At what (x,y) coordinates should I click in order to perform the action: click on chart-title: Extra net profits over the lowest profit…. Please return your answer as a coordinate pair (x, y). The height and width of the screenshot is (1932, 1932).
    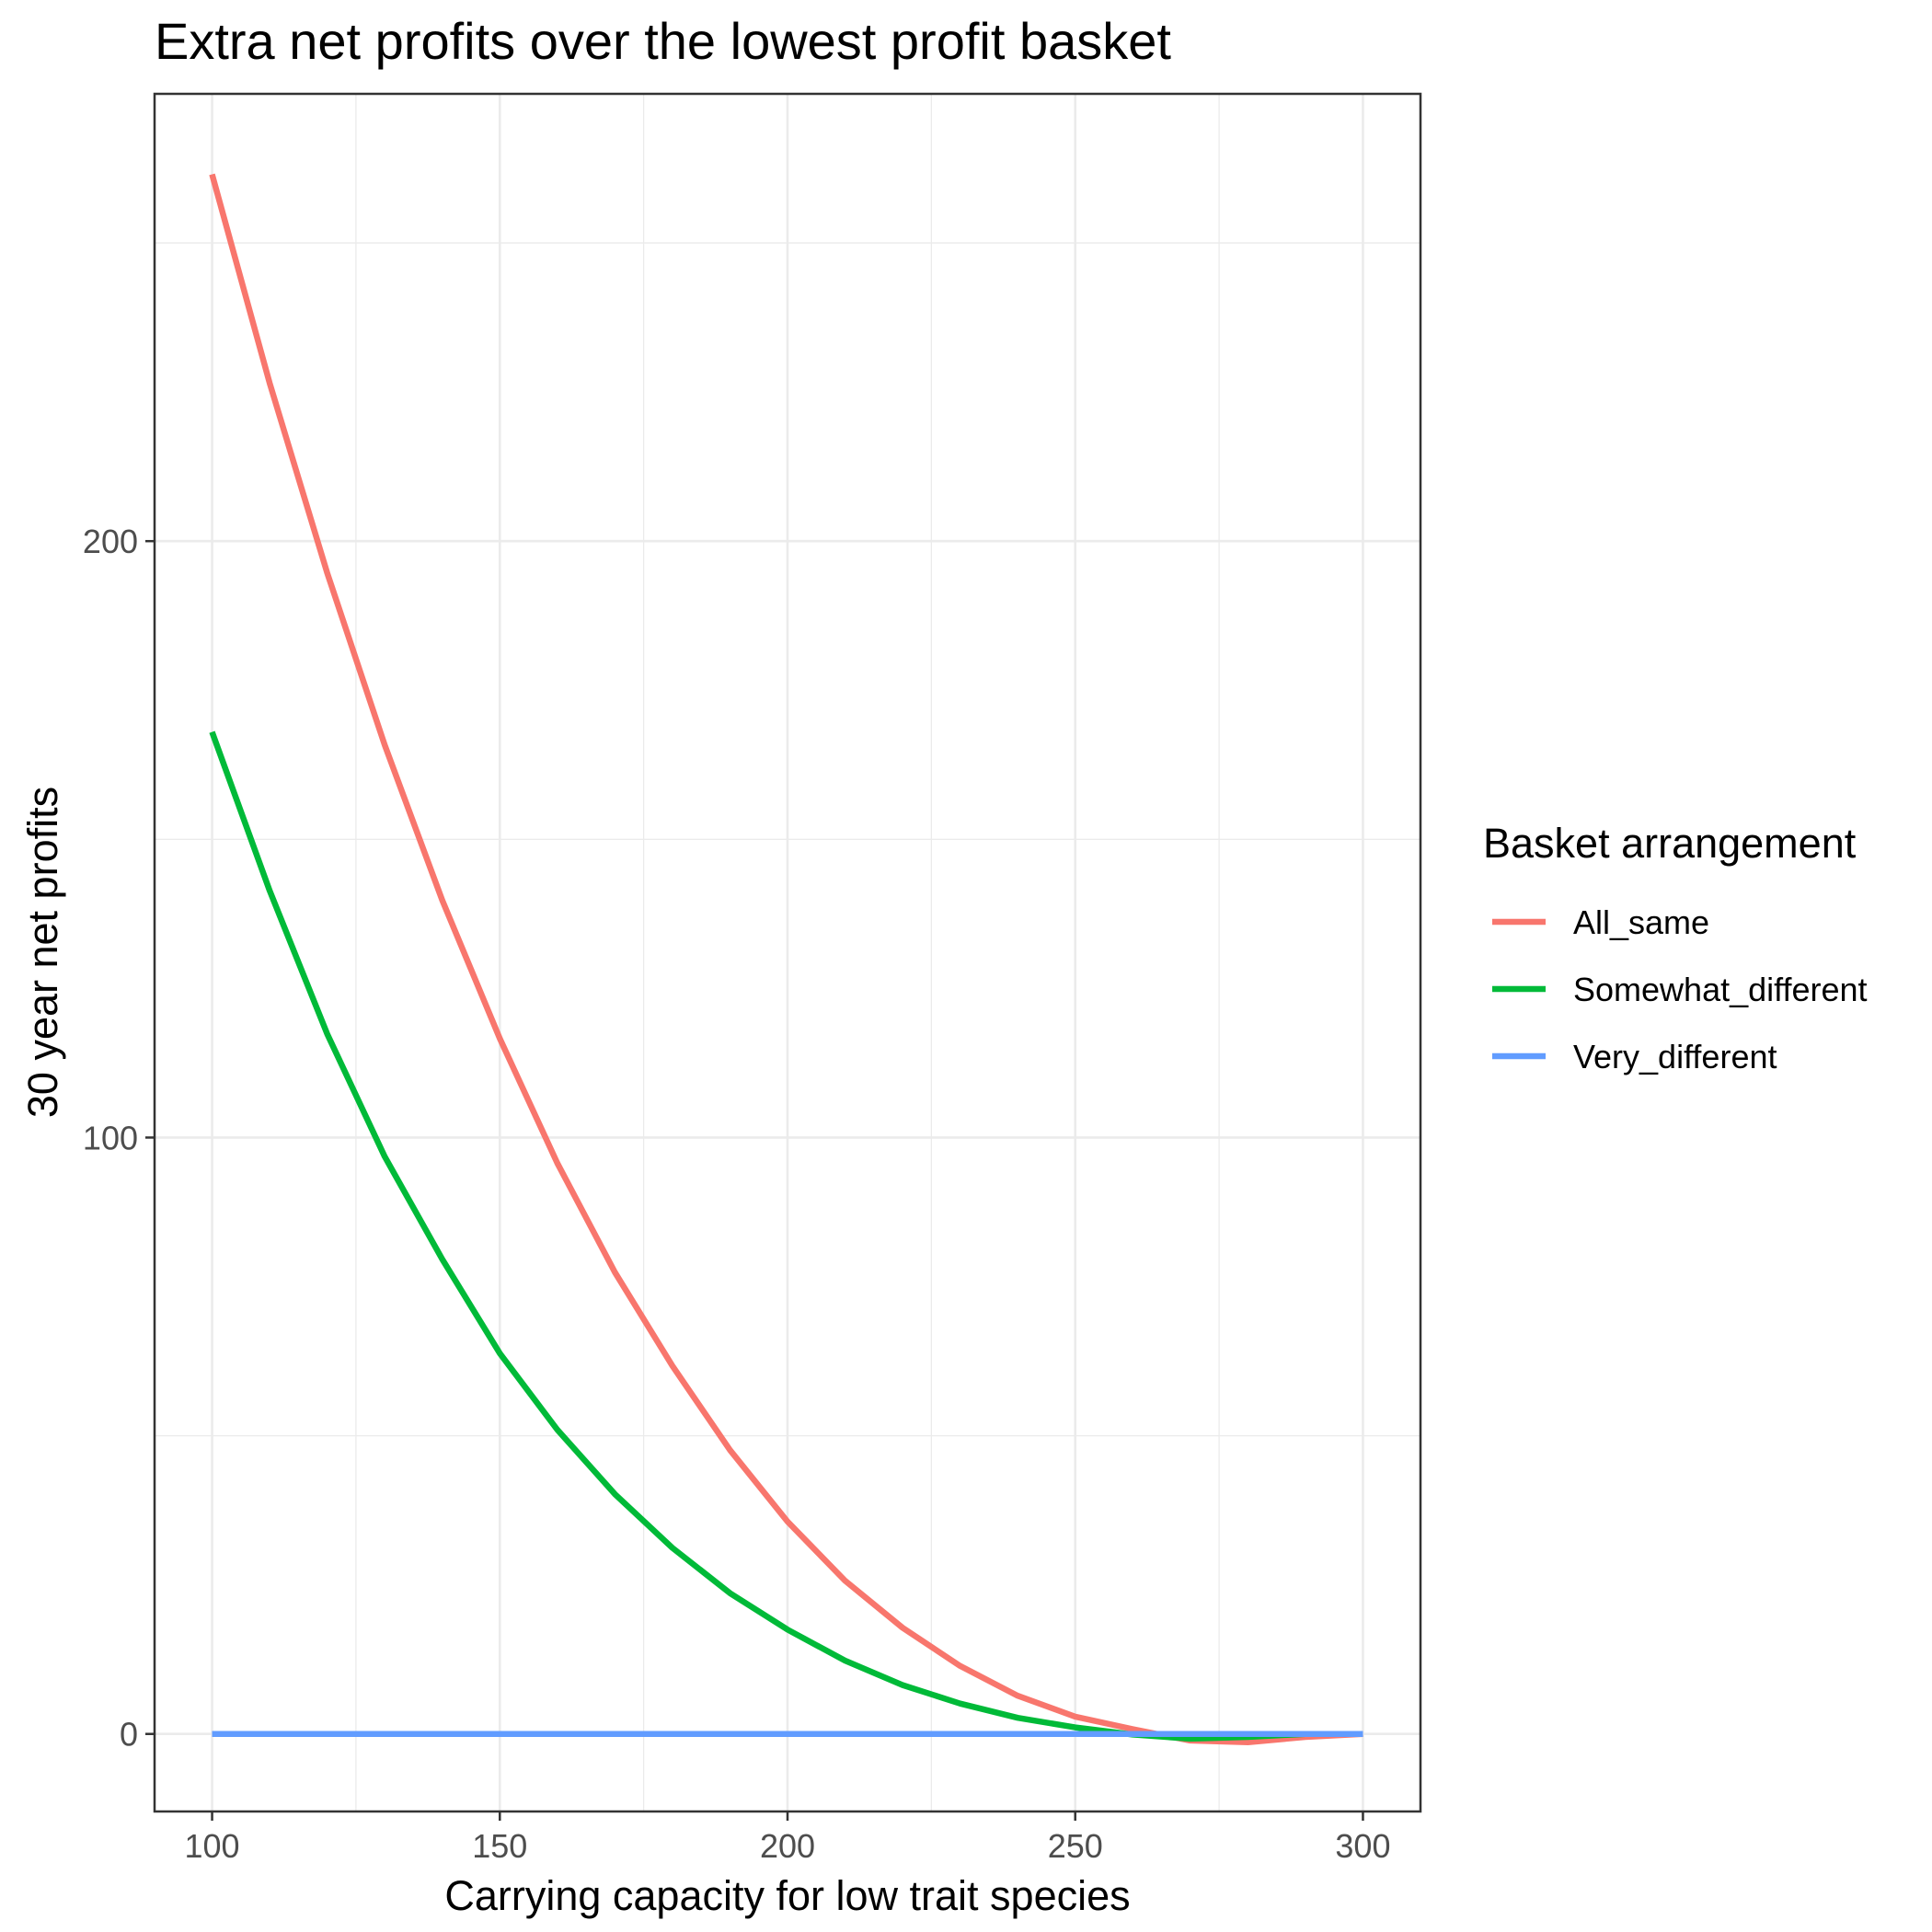
    Looking at the image, I should click on (663, 41).